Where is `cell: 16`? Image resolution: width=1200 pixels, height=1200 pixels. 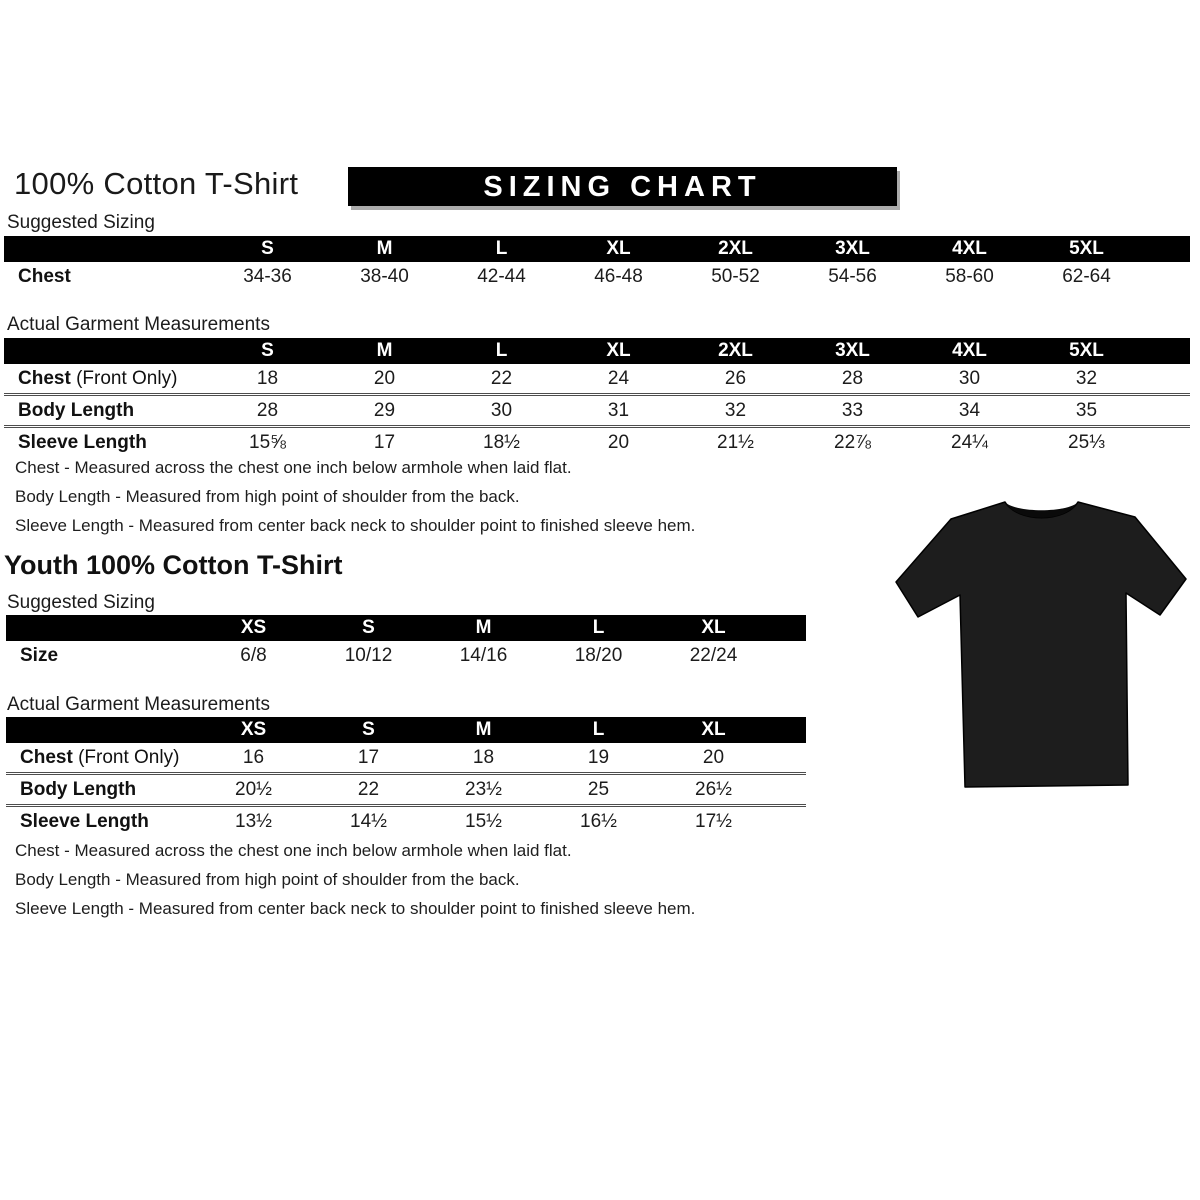
cell: 16 is located at coordinates (253, 757).